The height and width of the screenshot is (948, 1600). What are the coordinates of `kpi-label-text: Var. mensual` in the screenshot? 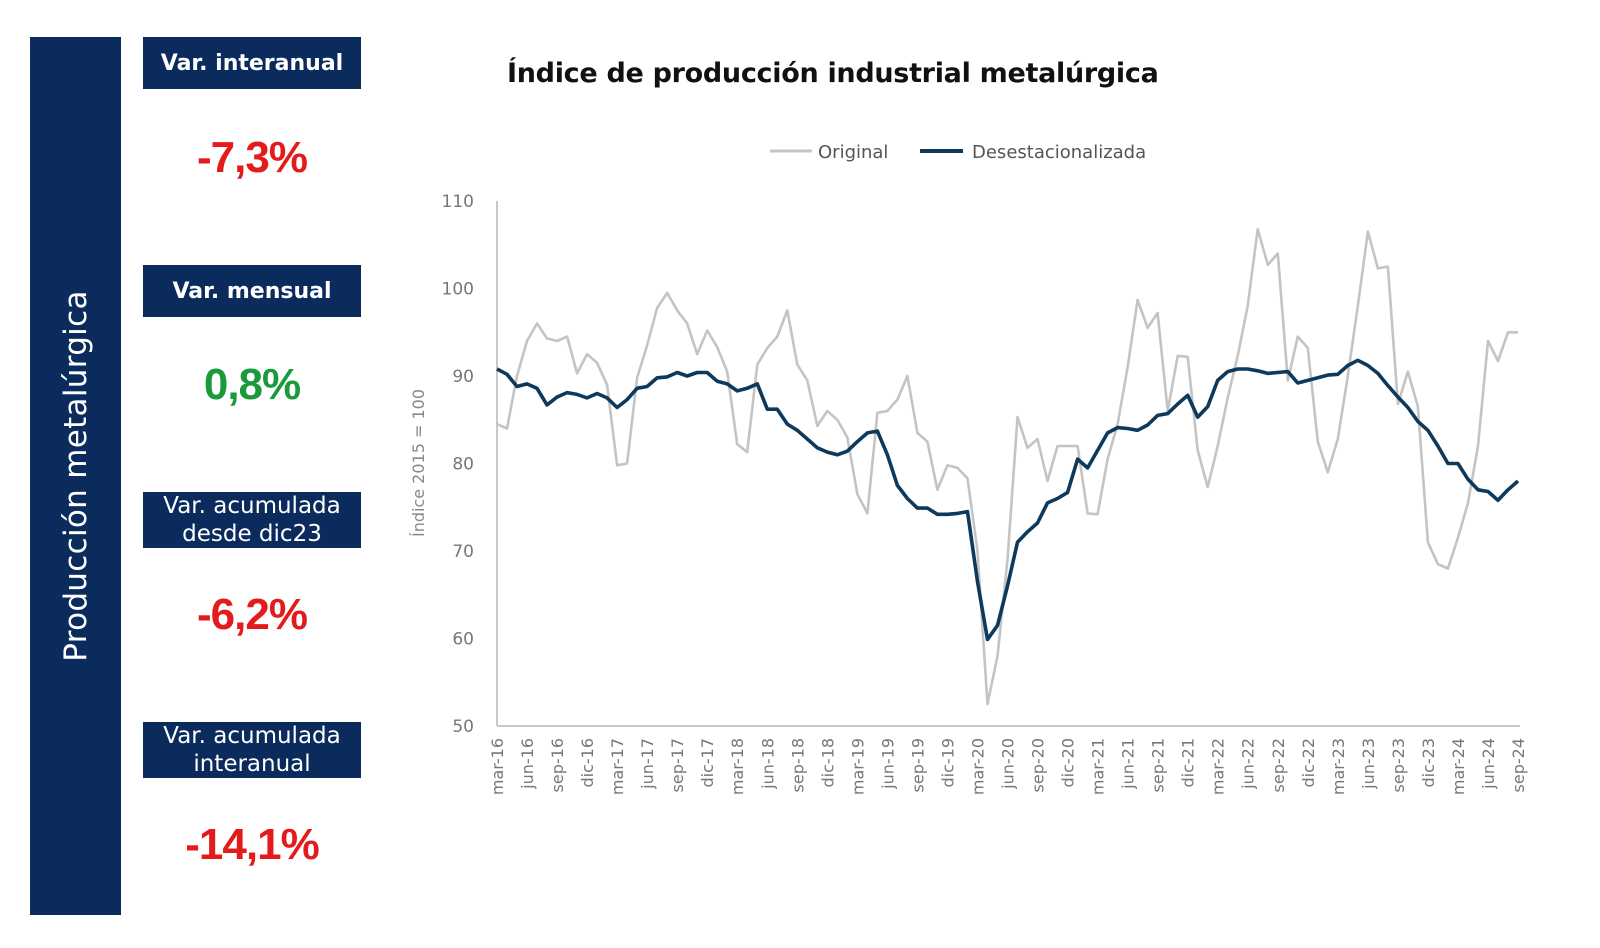 It's located at (252, 291).